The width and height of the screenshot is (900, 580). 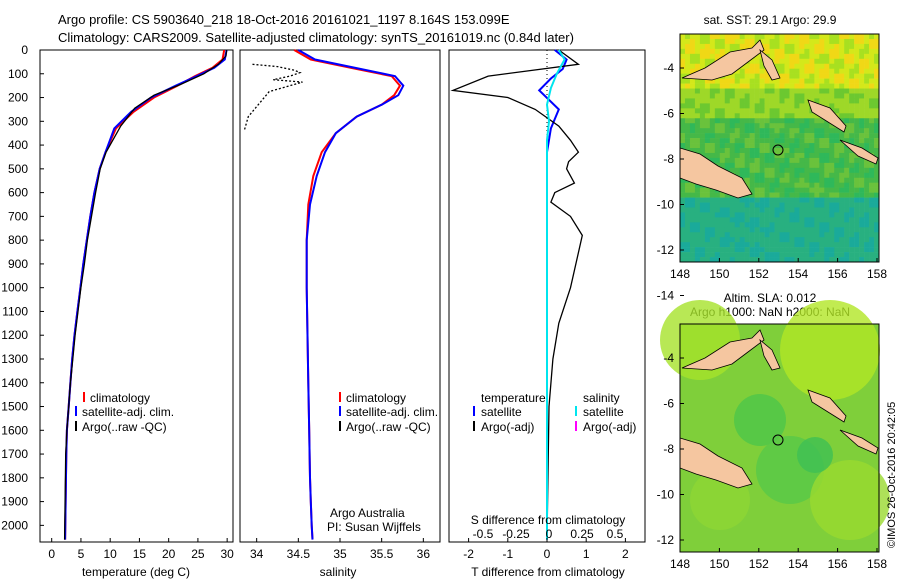 What do you see at coordinates (759, 274) in the screenshot?
I see `sst-ticks-xl-2: 152` at bounding box center [759, 274].